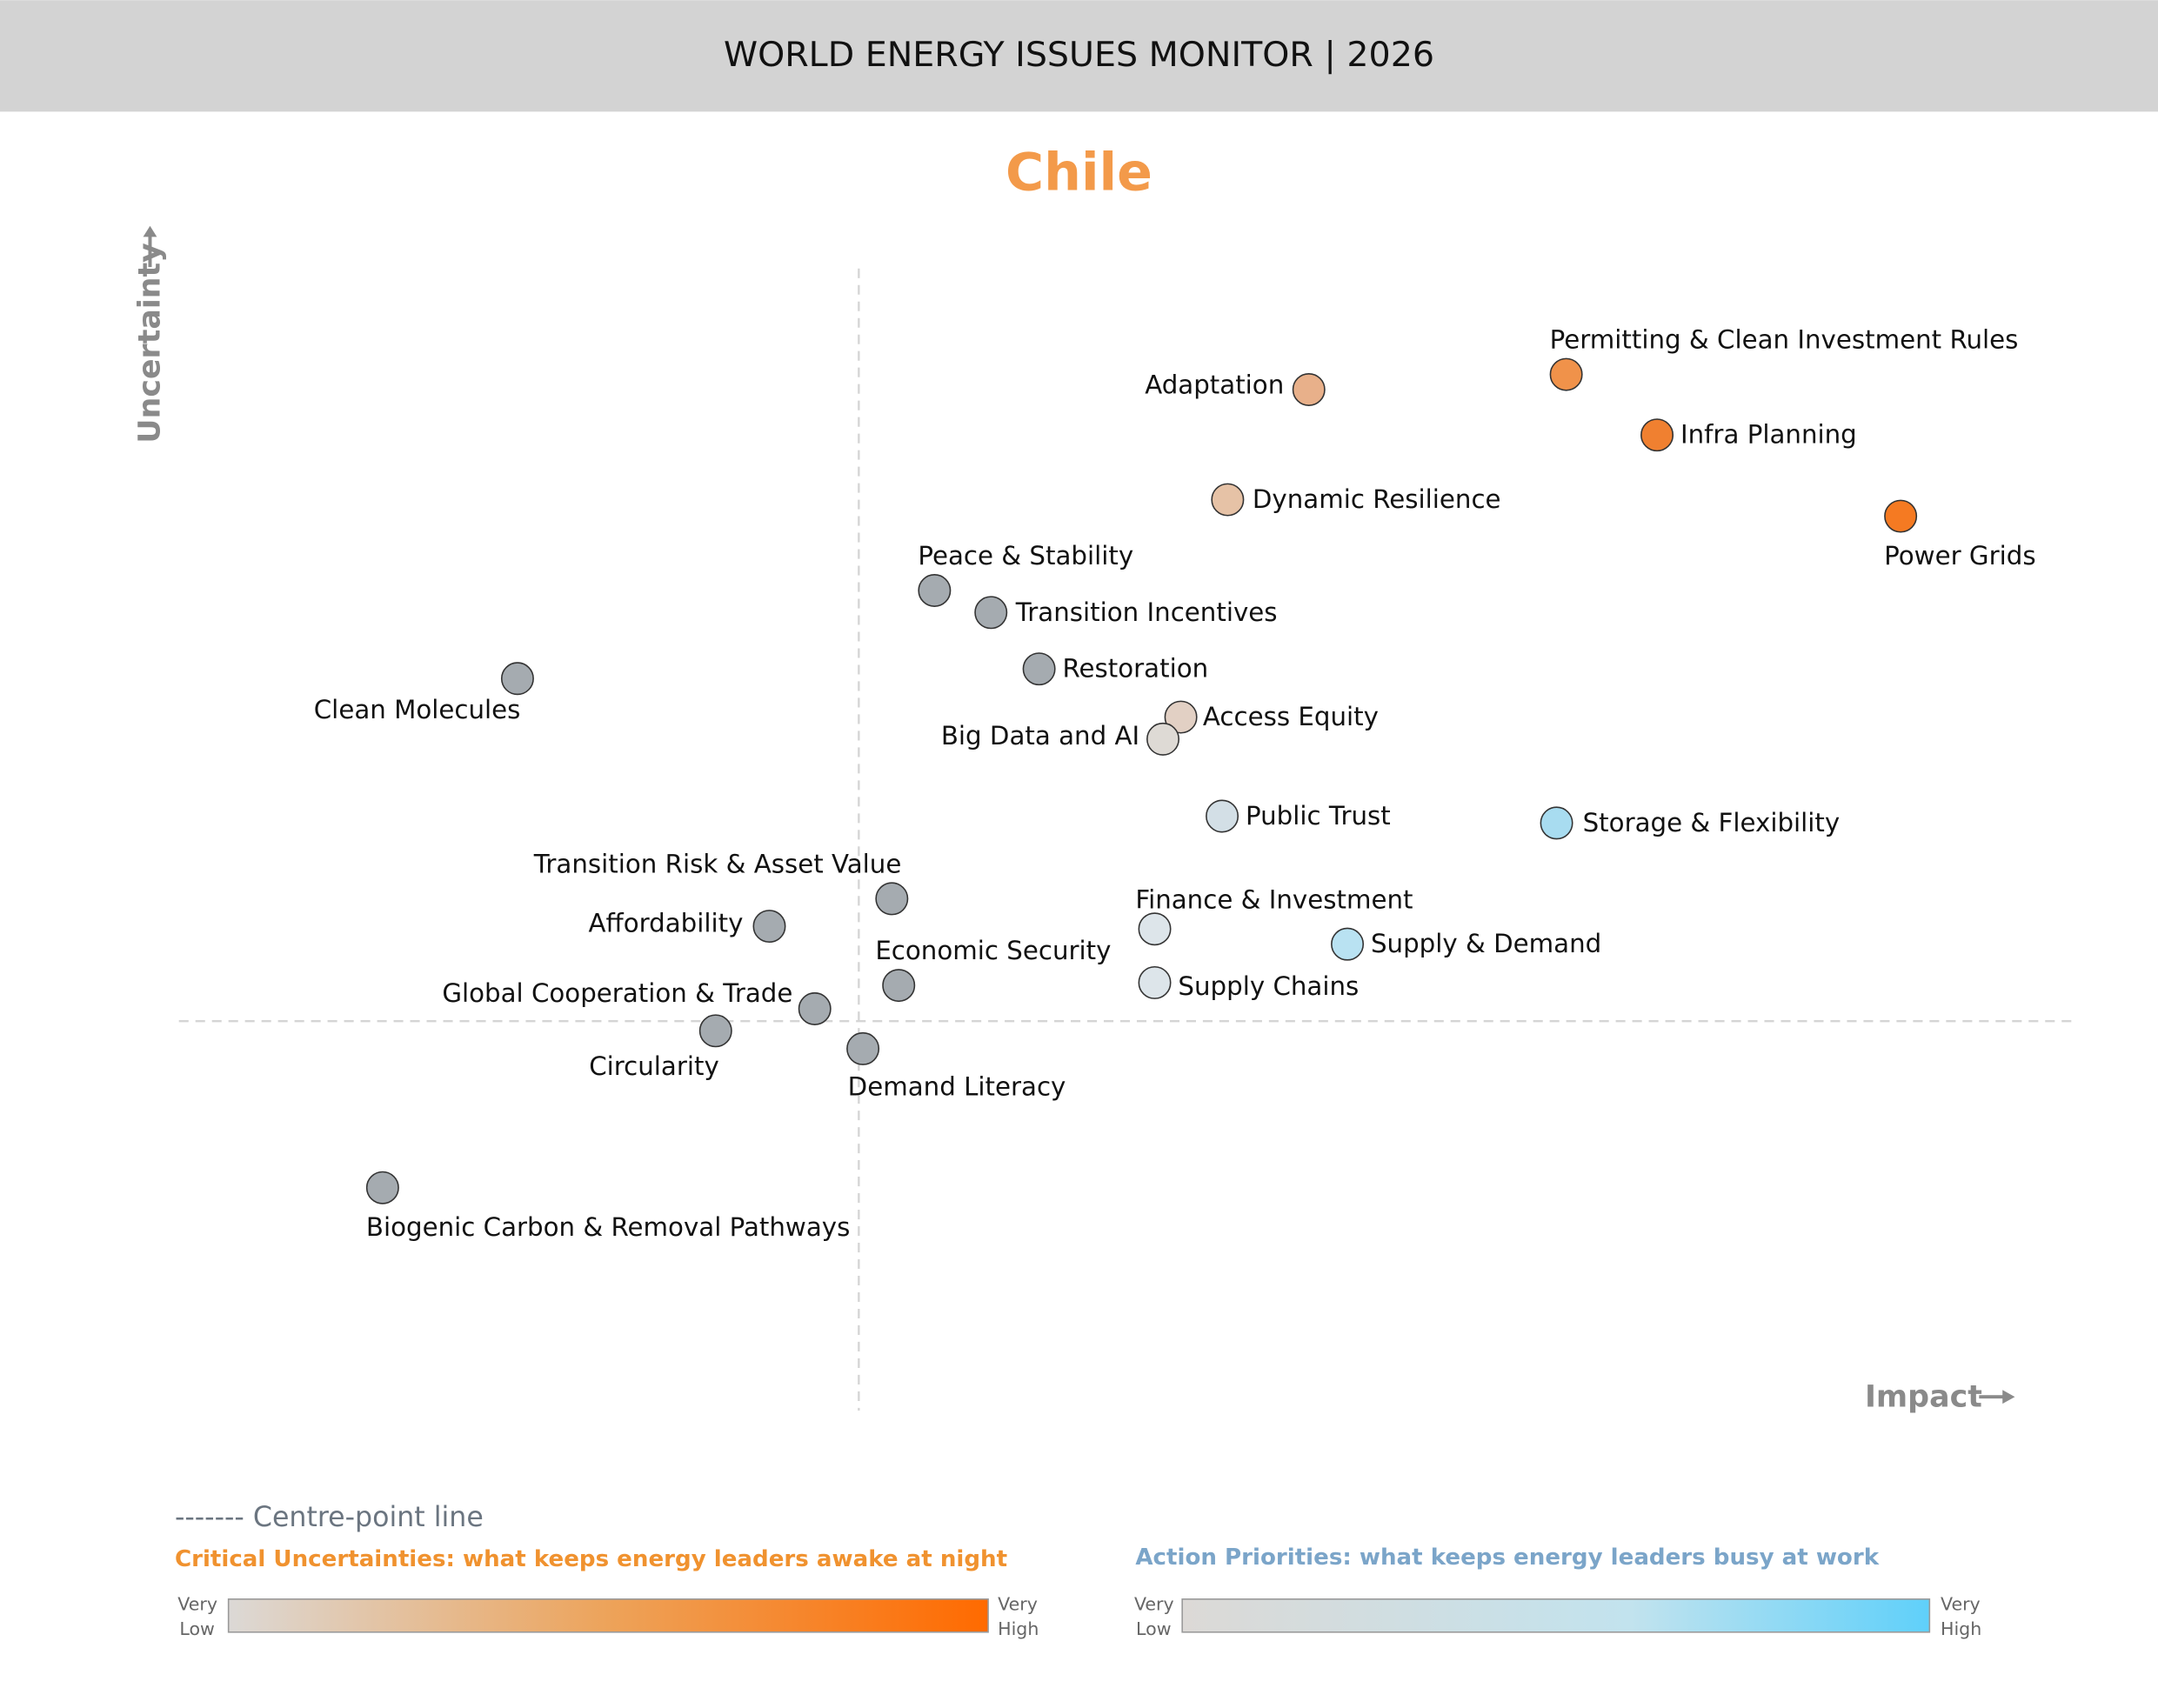  What do you see at coordinates (1274, 899) in the screenshot?
I see `data-point-label: Finance & Investment` at bounding box center [1274, 899].